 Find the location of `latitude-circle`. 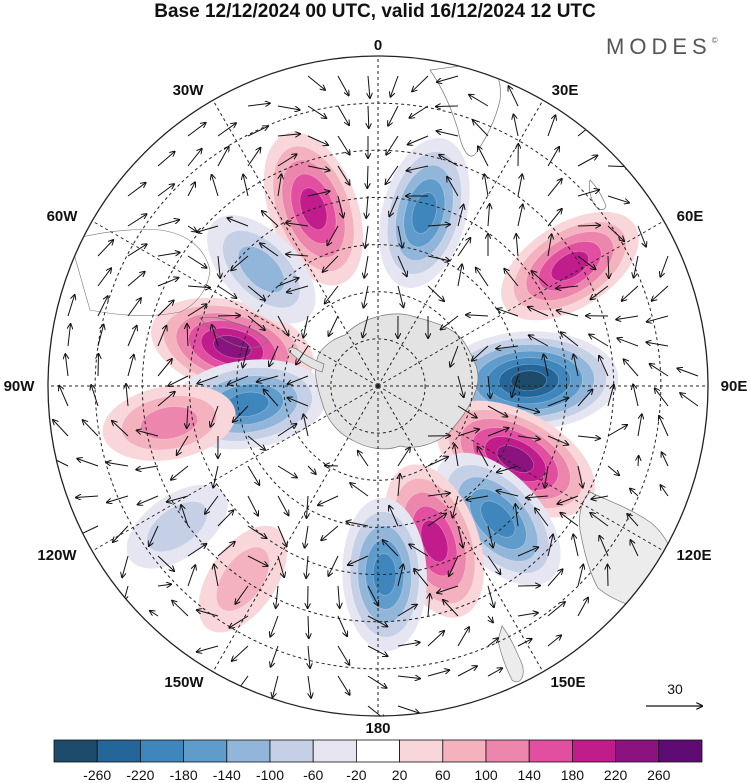

latitude-circle is located at coordinates (378, 386).